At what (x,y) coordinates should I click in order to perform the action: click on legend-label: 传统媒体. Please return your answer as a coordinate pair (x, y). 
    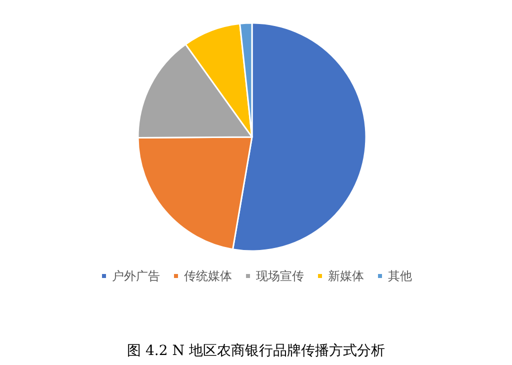
    Looking at the image, I should click on (208, 276).